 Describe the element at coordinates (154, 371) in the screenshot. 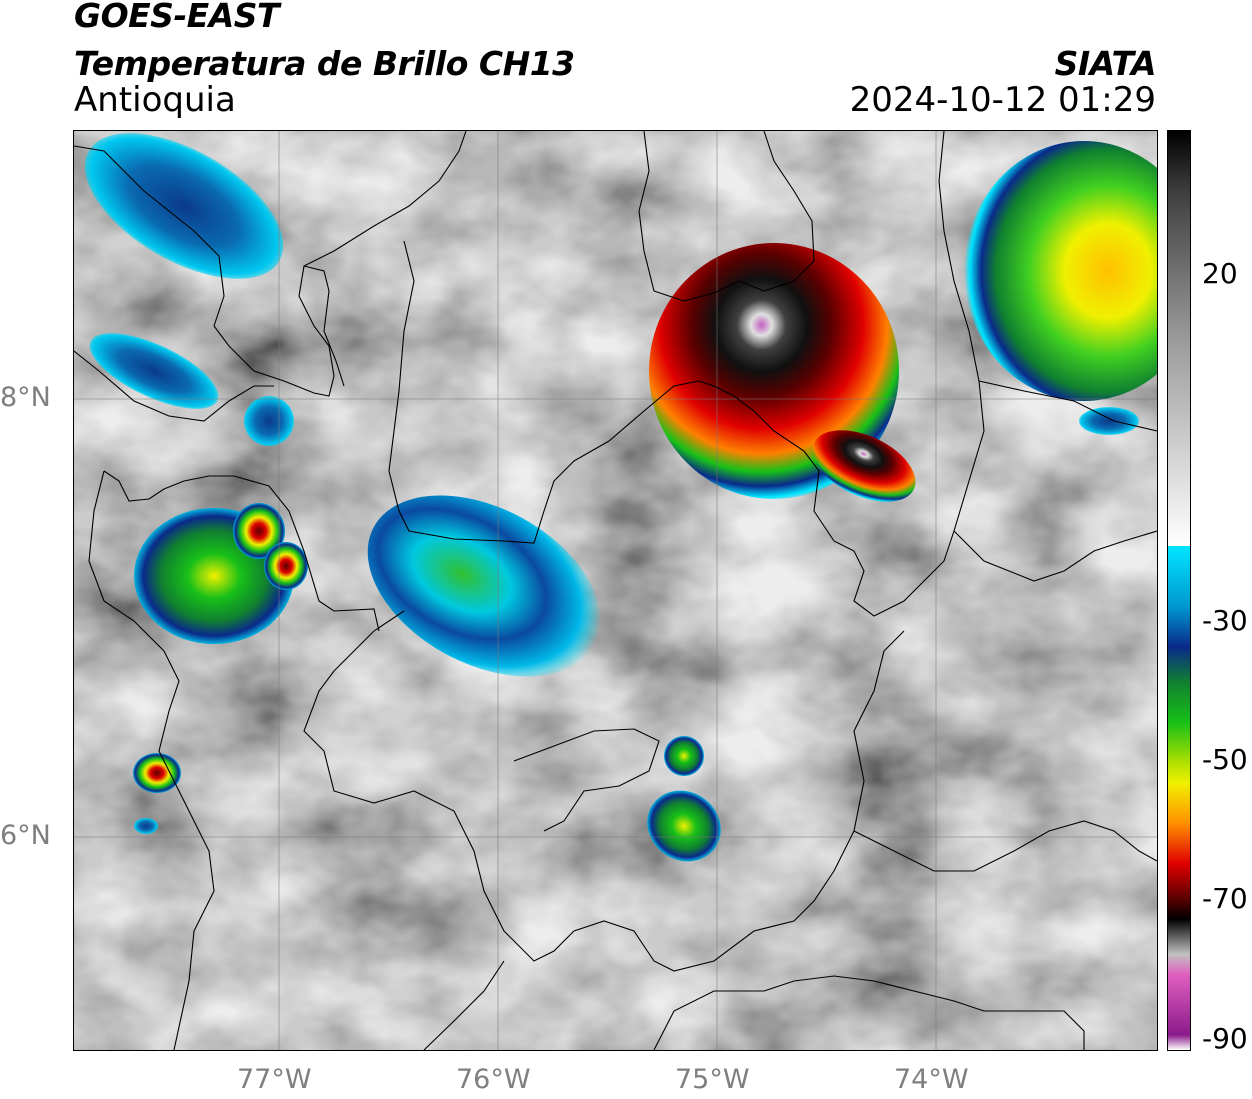

I see `storm-cell-w` at that location.